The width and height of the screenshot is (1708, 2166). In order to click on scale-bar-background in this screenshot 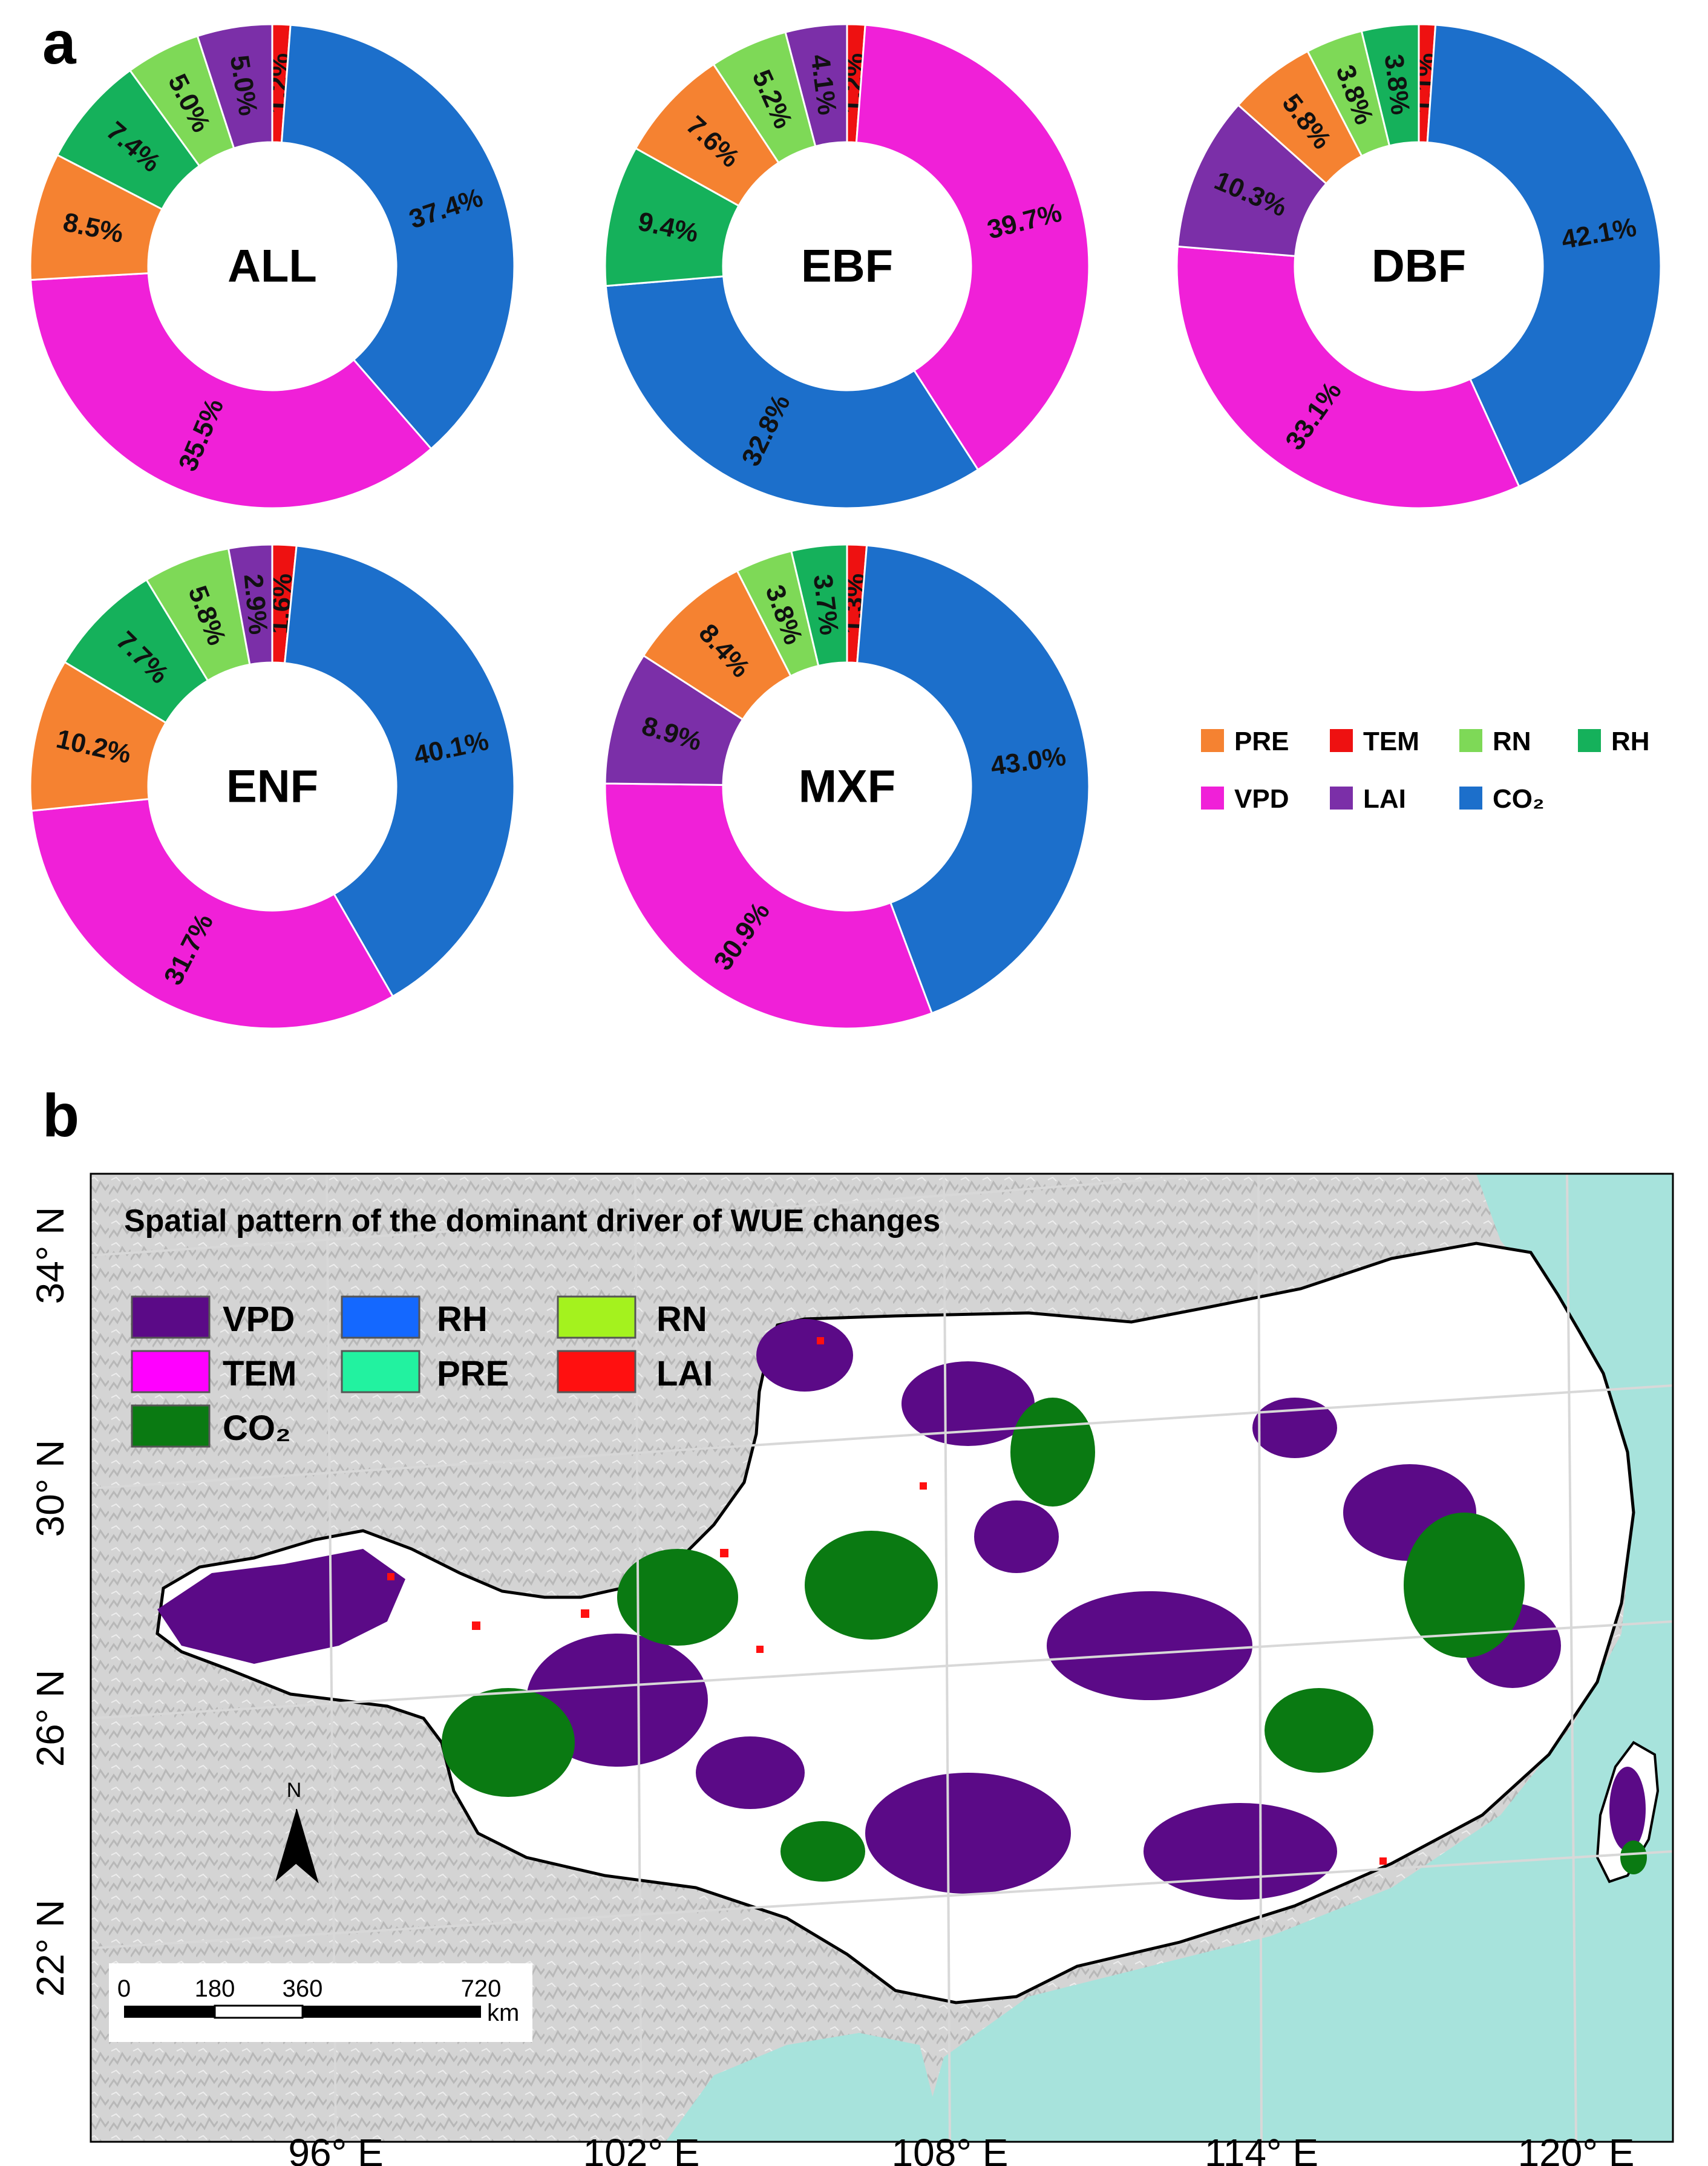, I will do `click(320, 2002)`.